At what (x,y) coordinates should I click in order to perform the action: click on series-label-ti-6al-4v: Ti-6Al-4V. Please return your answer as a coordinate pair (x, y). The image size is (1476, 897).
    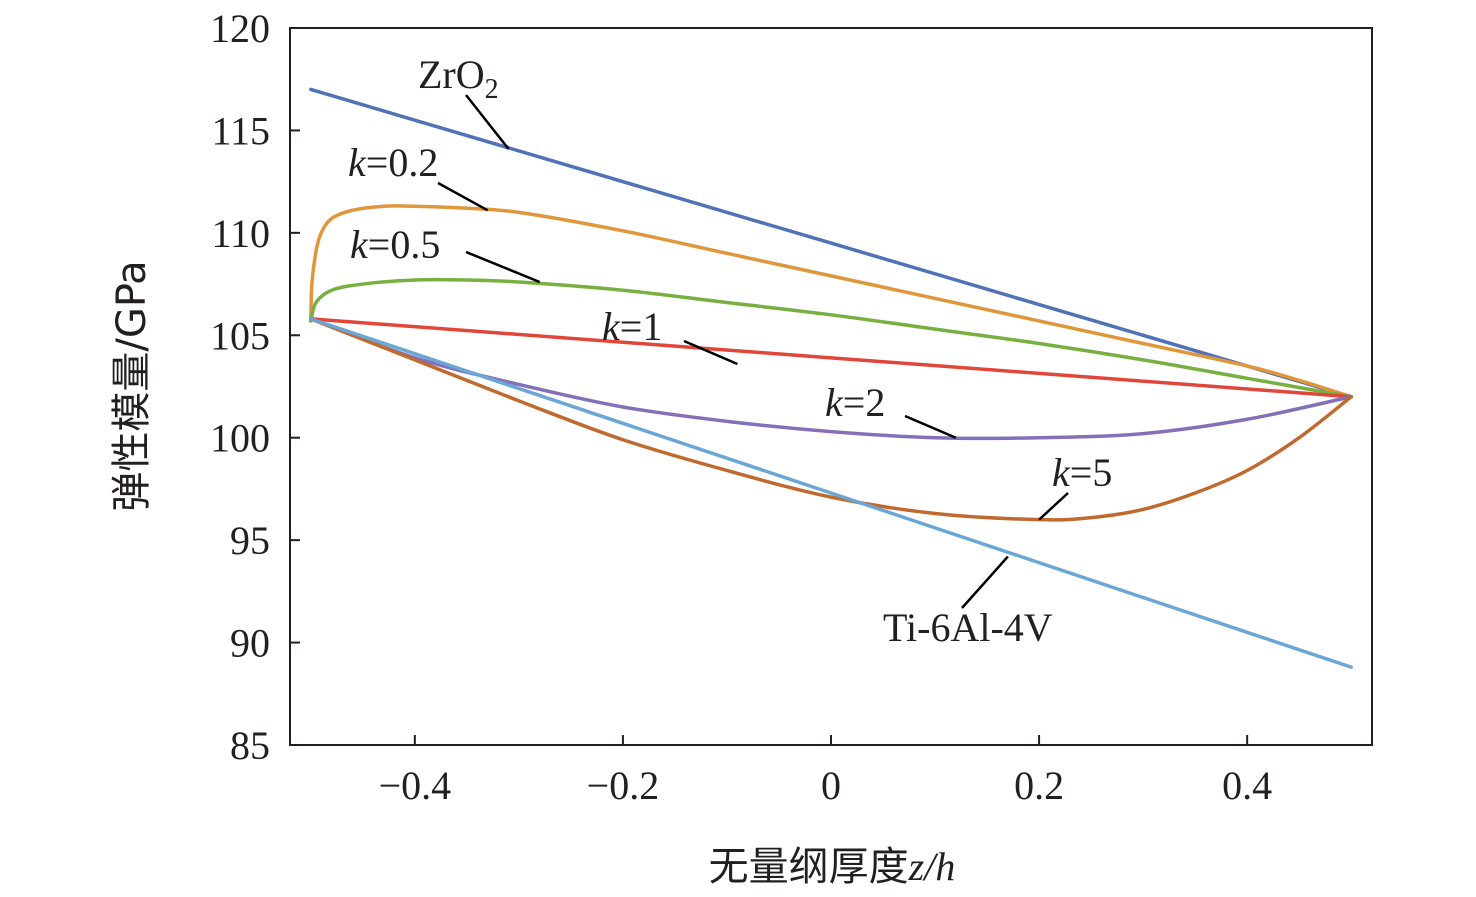
    Looking at the image, I should click on (968, 627).